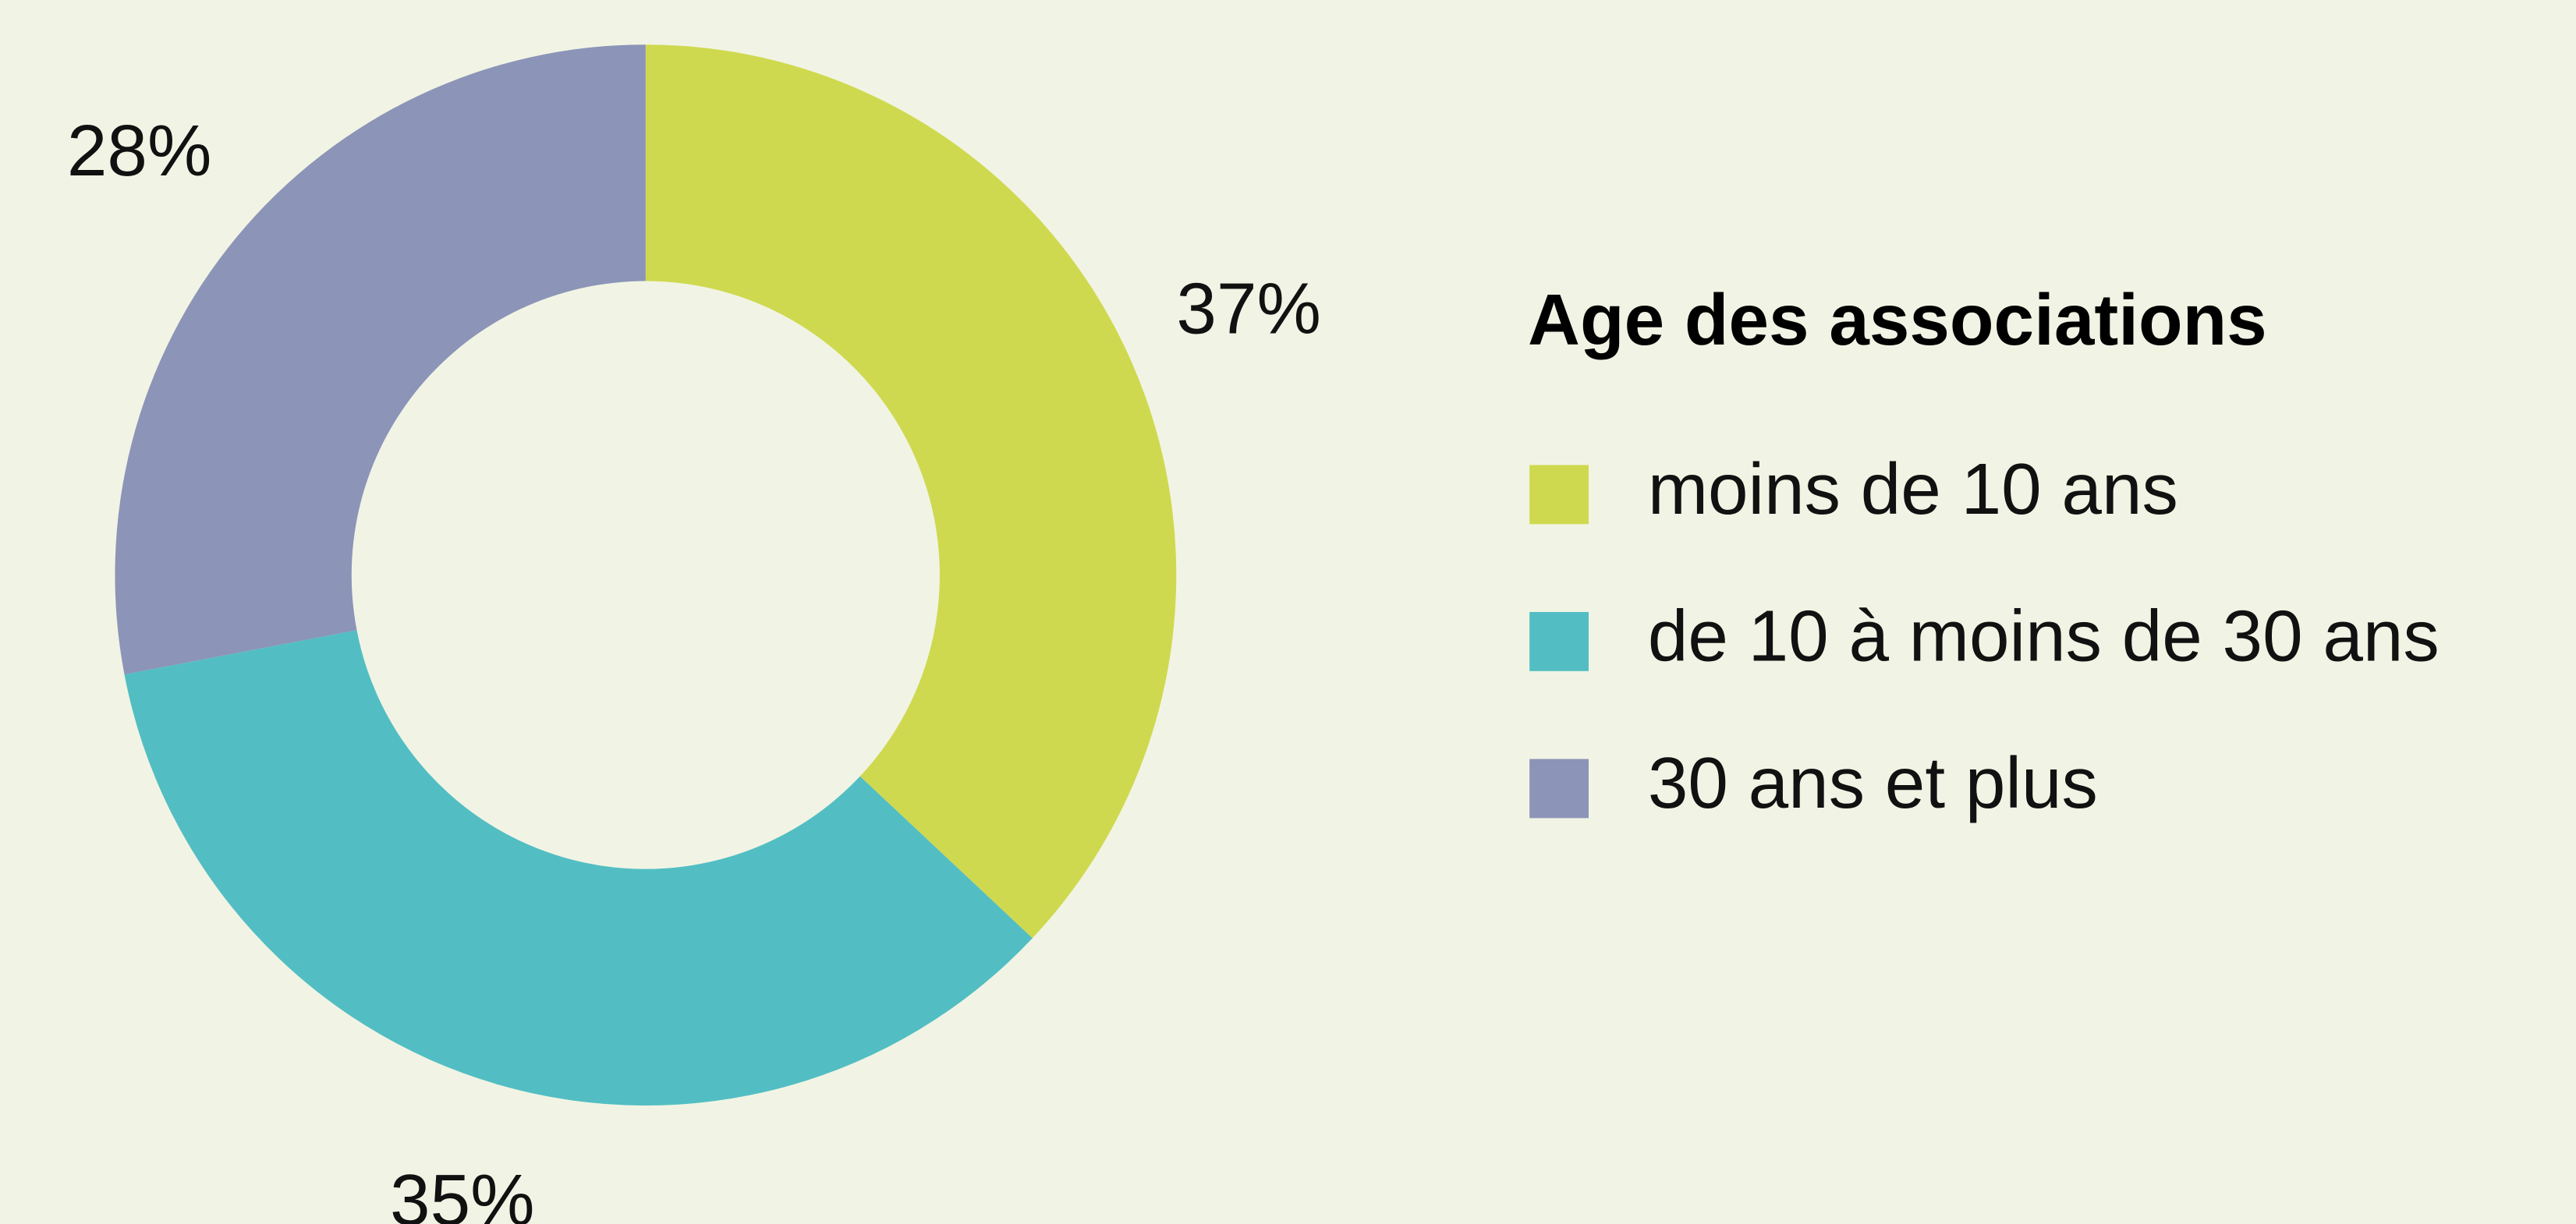 Image resolution: width=2576 pixels, height=1224 pixels. What do you see at coordinates (1248, 308) in the screenshot?
I see `value-label: 37%` at bounding box center [1248, 308].